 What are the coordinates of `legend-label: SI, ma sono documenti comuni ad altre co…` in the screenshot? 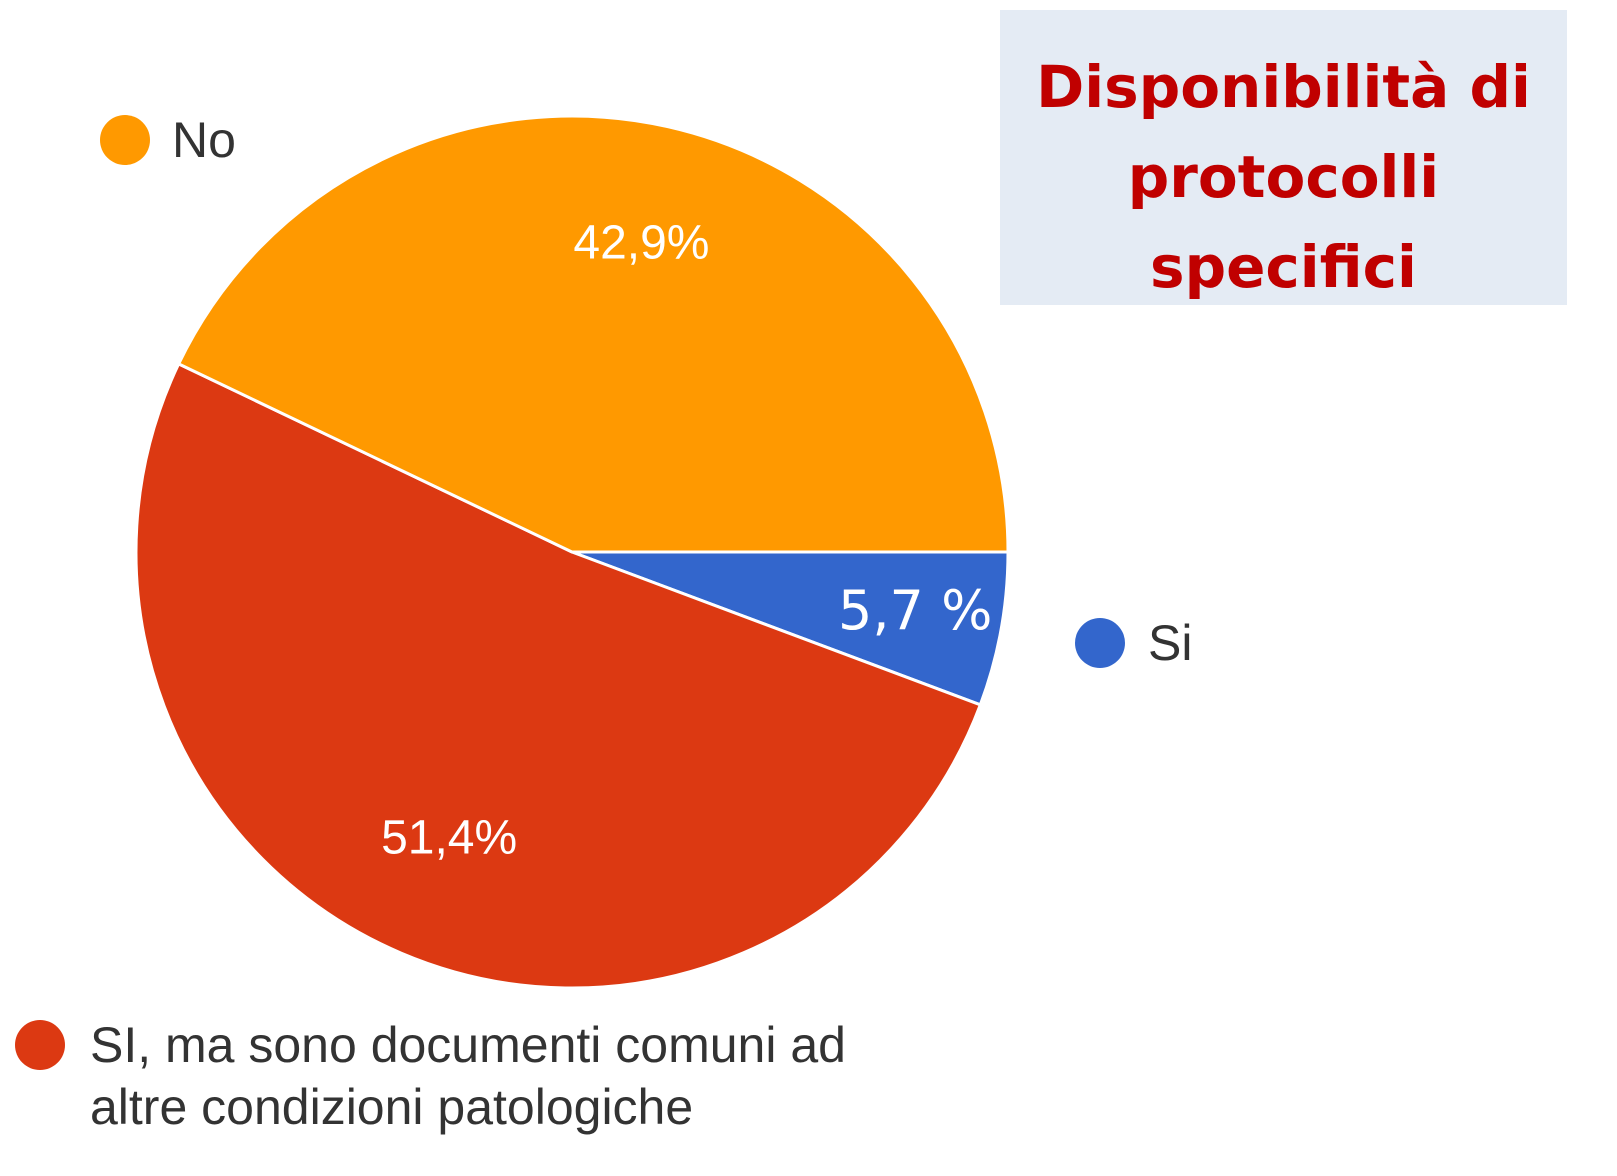 It's located at (468, 1076).